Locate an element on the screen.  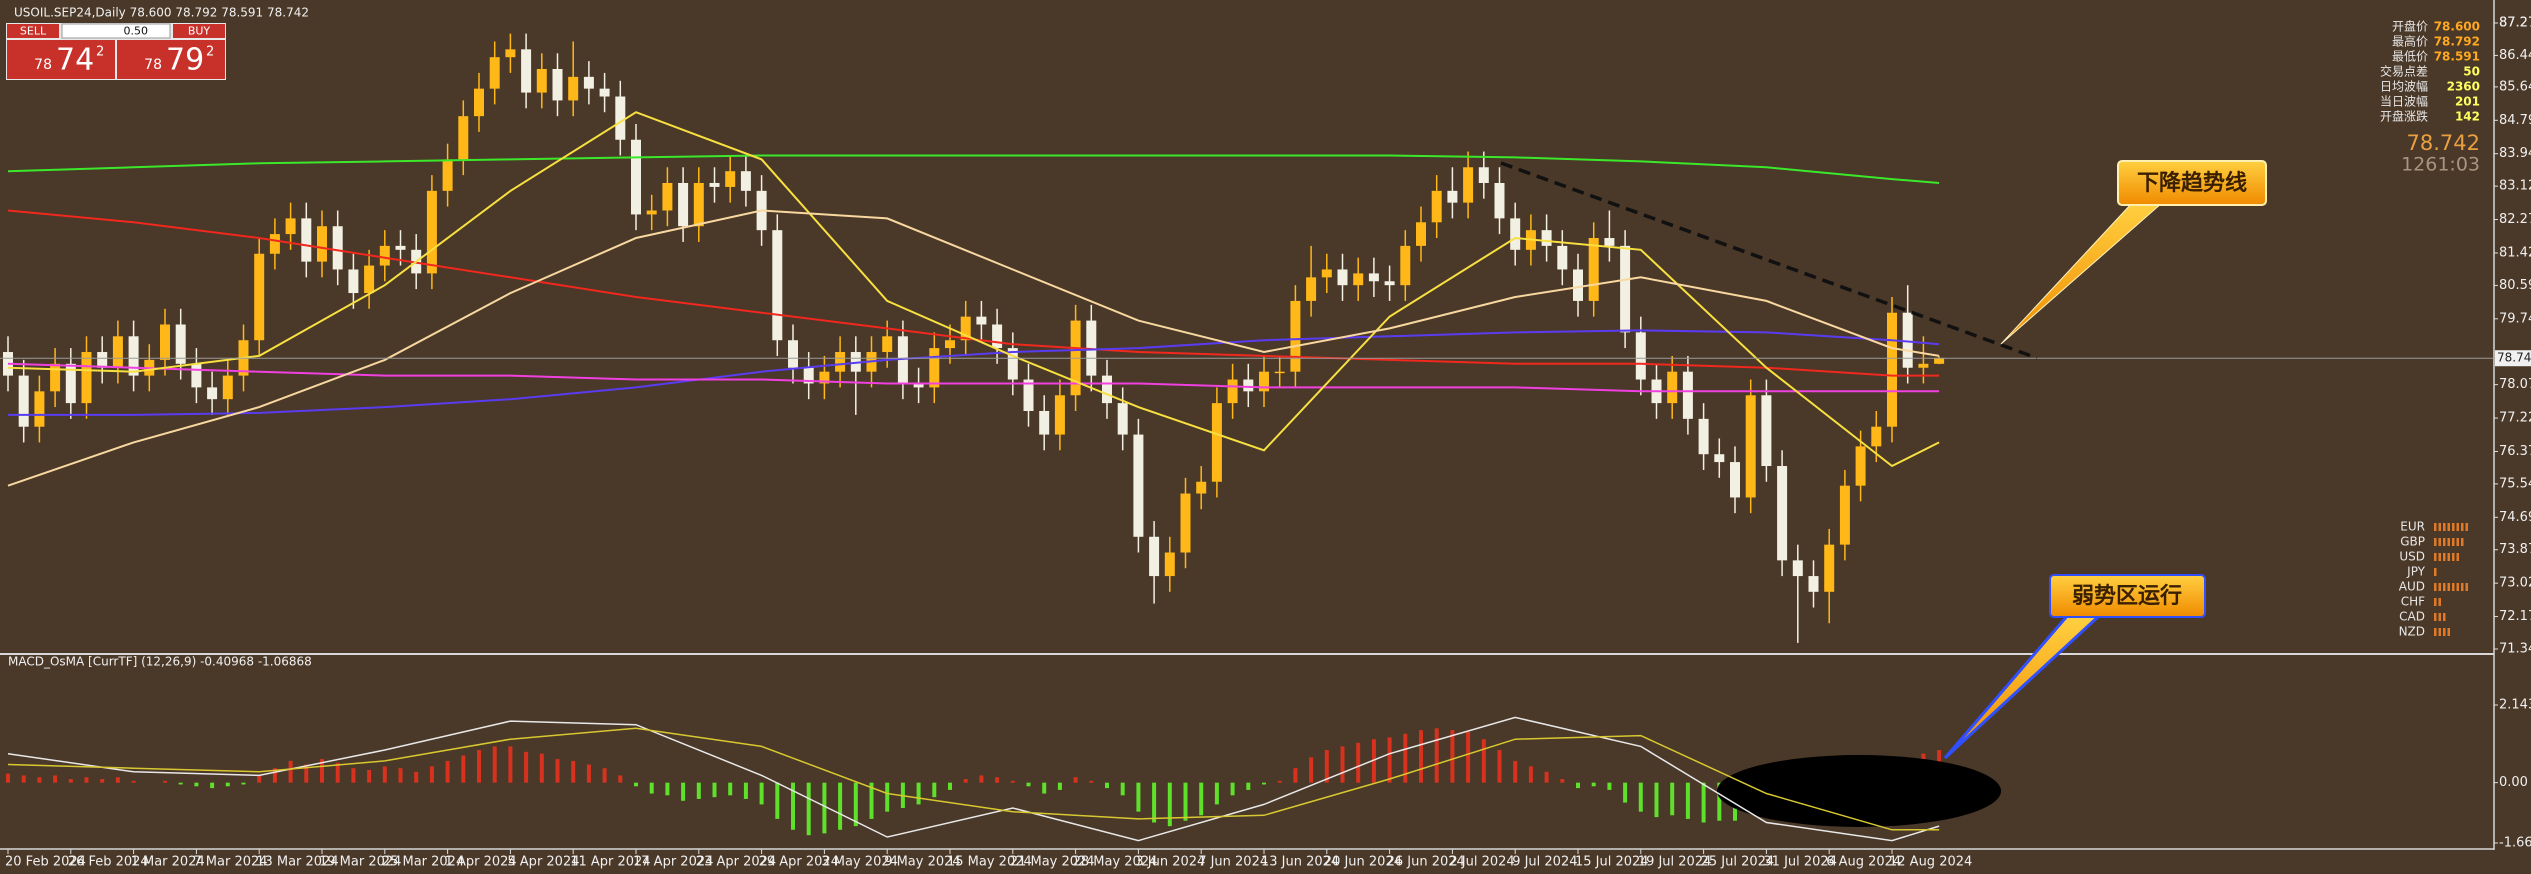
info-value: 78.600 is located at coordinates (2457, 27).